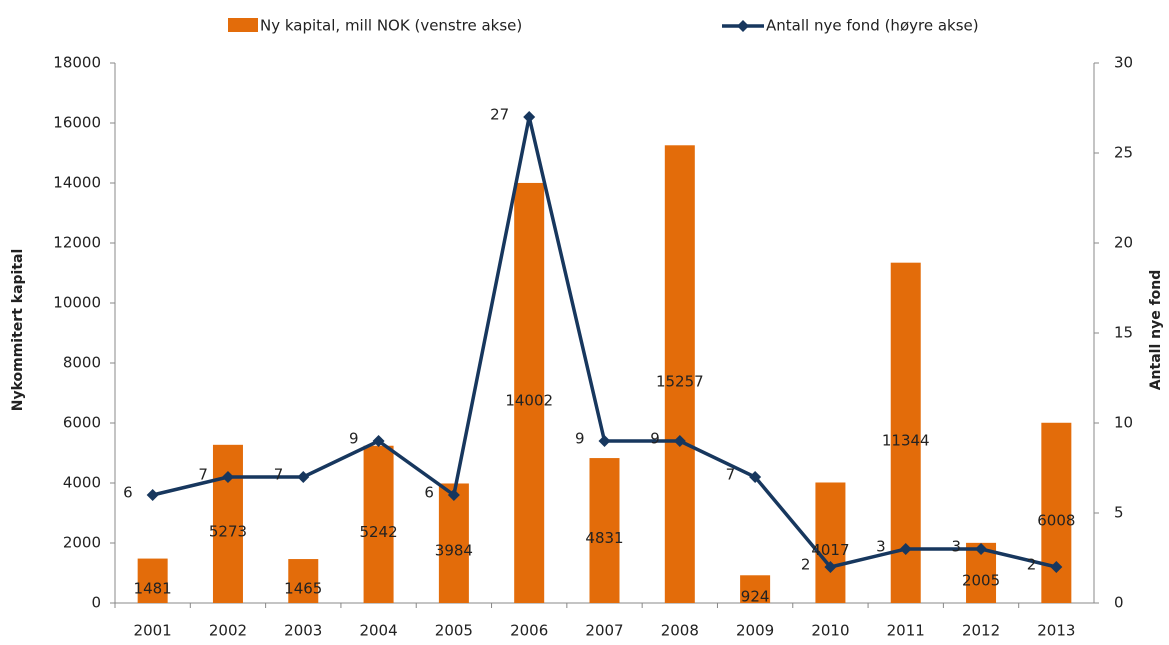 This screenshot has height=645, width=1169. What do you see at coordinates (680, 631) in the screenshot?
I see `x-tick-label: 2008` at bounding box center [680, 631].